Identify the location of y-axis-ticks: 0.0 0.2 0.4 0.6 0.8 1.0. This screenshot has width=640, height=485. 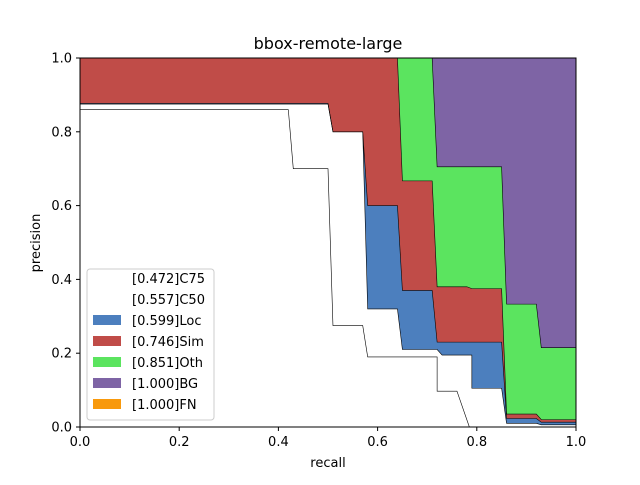
(65, 244).